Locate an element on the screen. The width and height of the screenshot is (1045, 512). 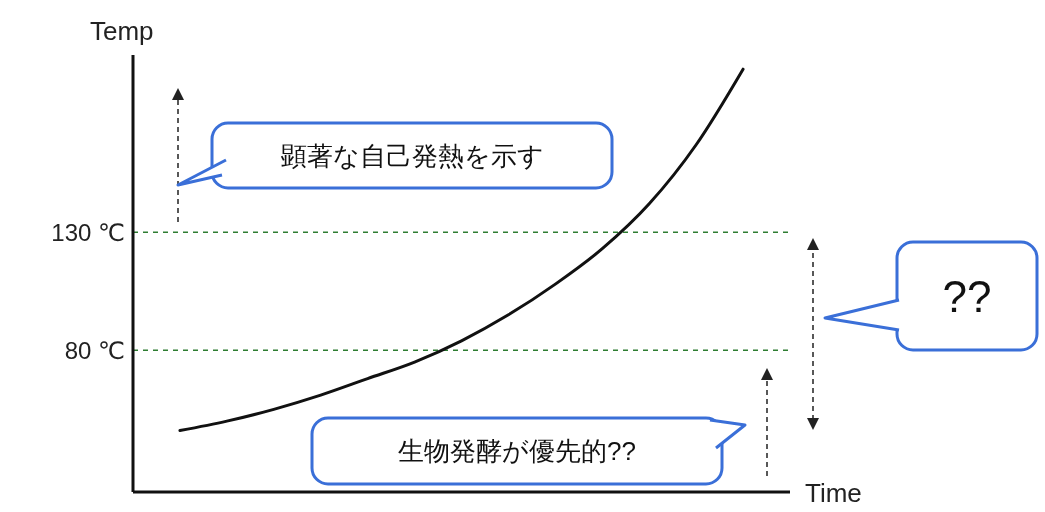
x-axis-title: Time is located at coordinates (833, 493).